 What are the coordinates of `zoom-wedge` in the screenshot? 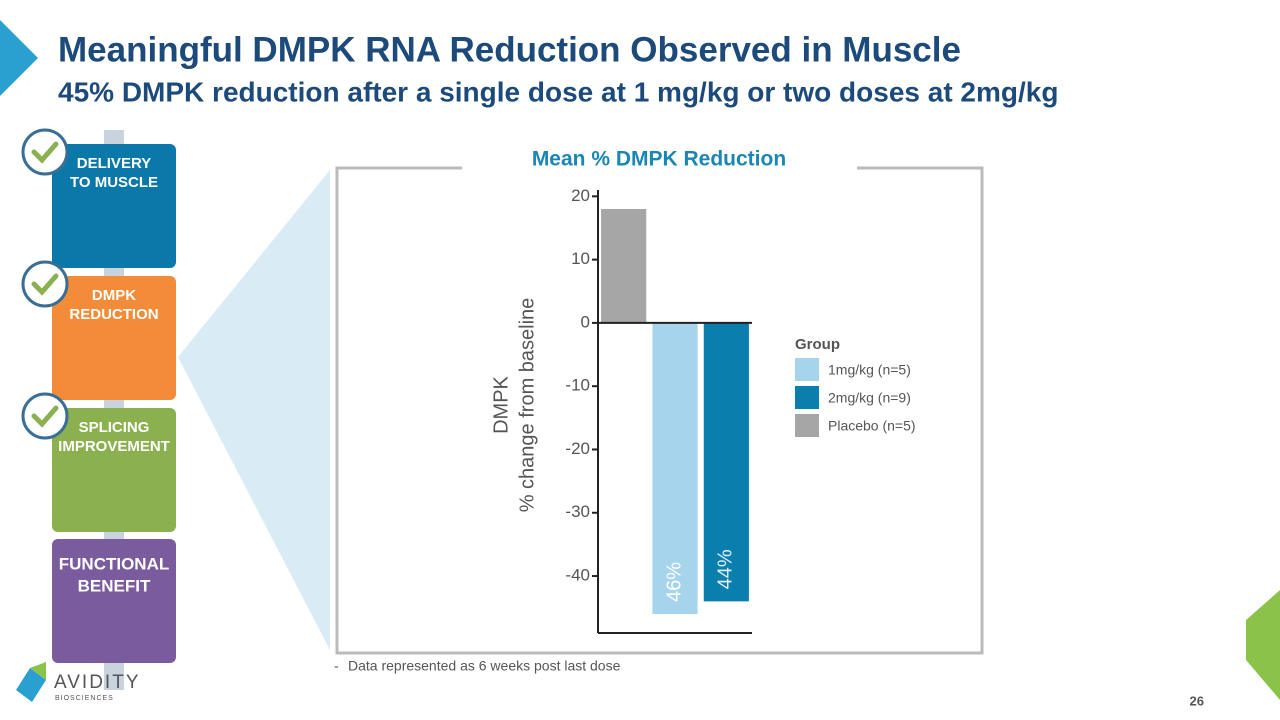 It's located at (254, 410).